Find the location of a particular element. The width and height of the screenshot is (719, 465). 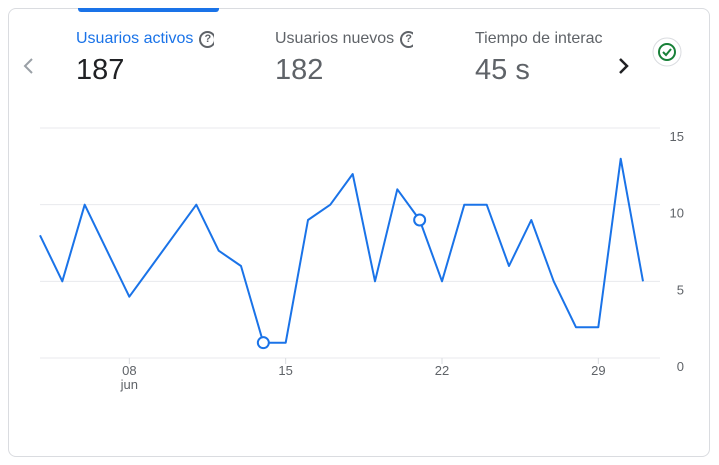

tab-value: 45 s is located at coordinates (502, 70).